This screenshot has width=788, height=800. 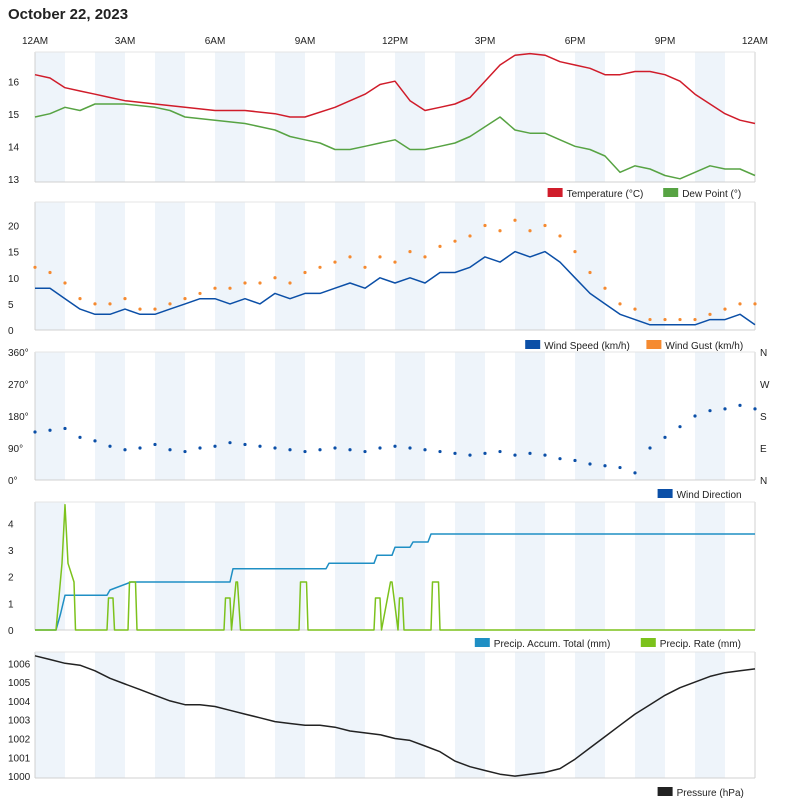 I want to click on y-tick-label: 20, so click(x=14, y=227).